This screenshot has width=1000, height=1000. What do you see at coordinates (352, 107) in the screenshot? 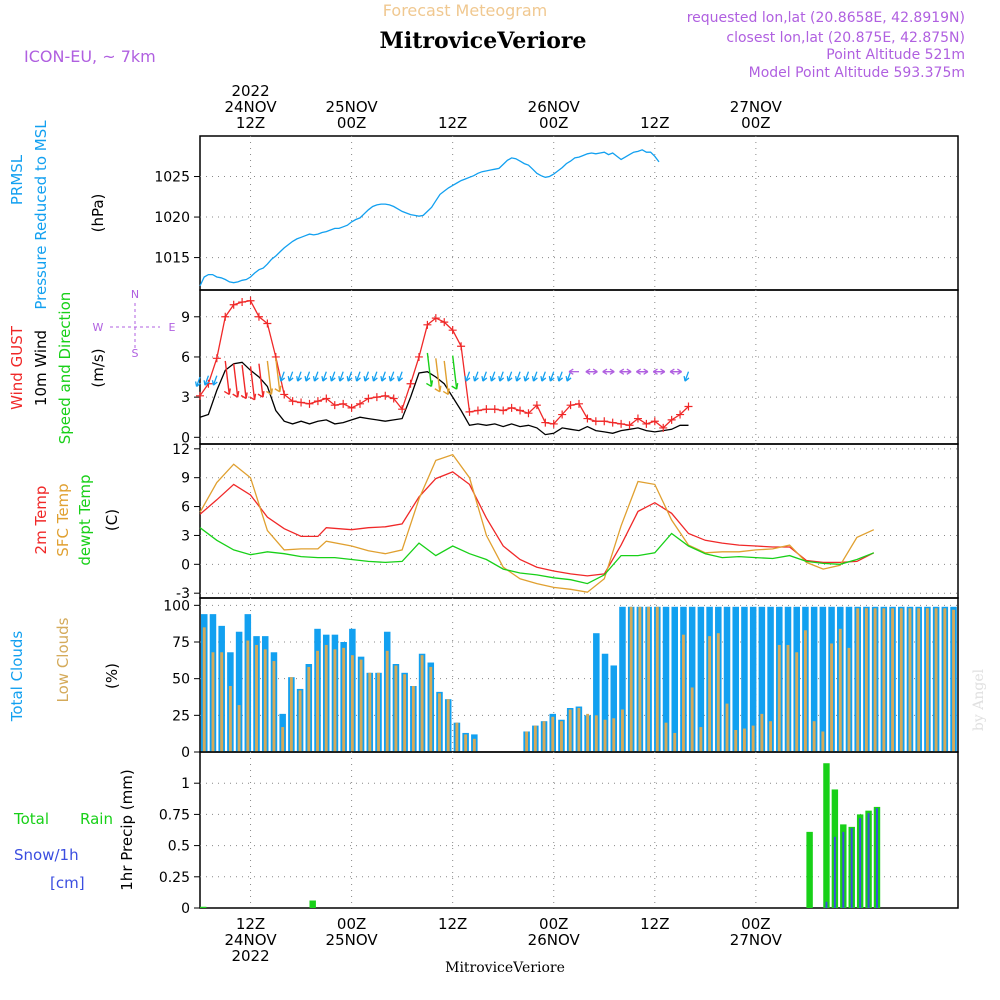
I see `time-label-top: 25NOV` at bounding box center [352, 107].